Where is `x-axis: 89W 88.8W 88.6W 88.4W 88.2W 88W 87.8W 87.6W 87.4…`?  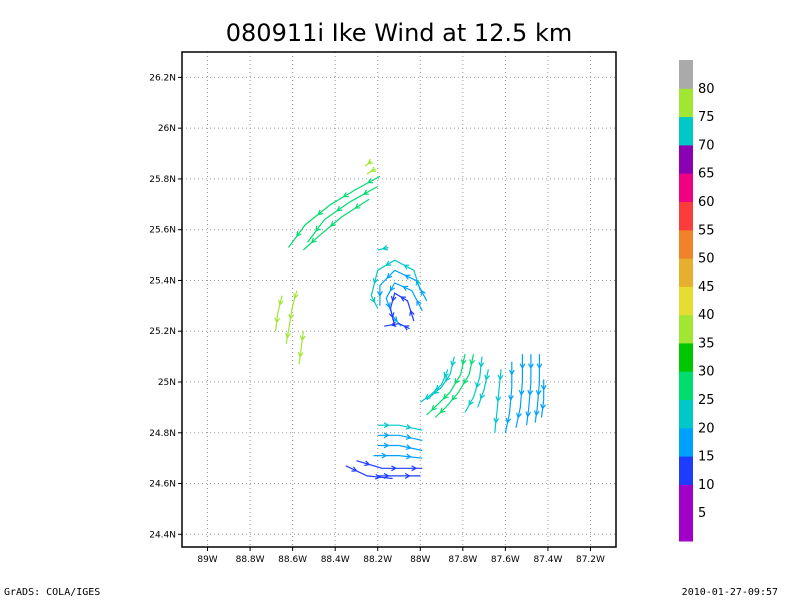
x-axis: 89W 88.8W 88.6W 88.4W 88.2W 88W 87.8W 87.6W 87.4… is located at coordinates (401, 556).